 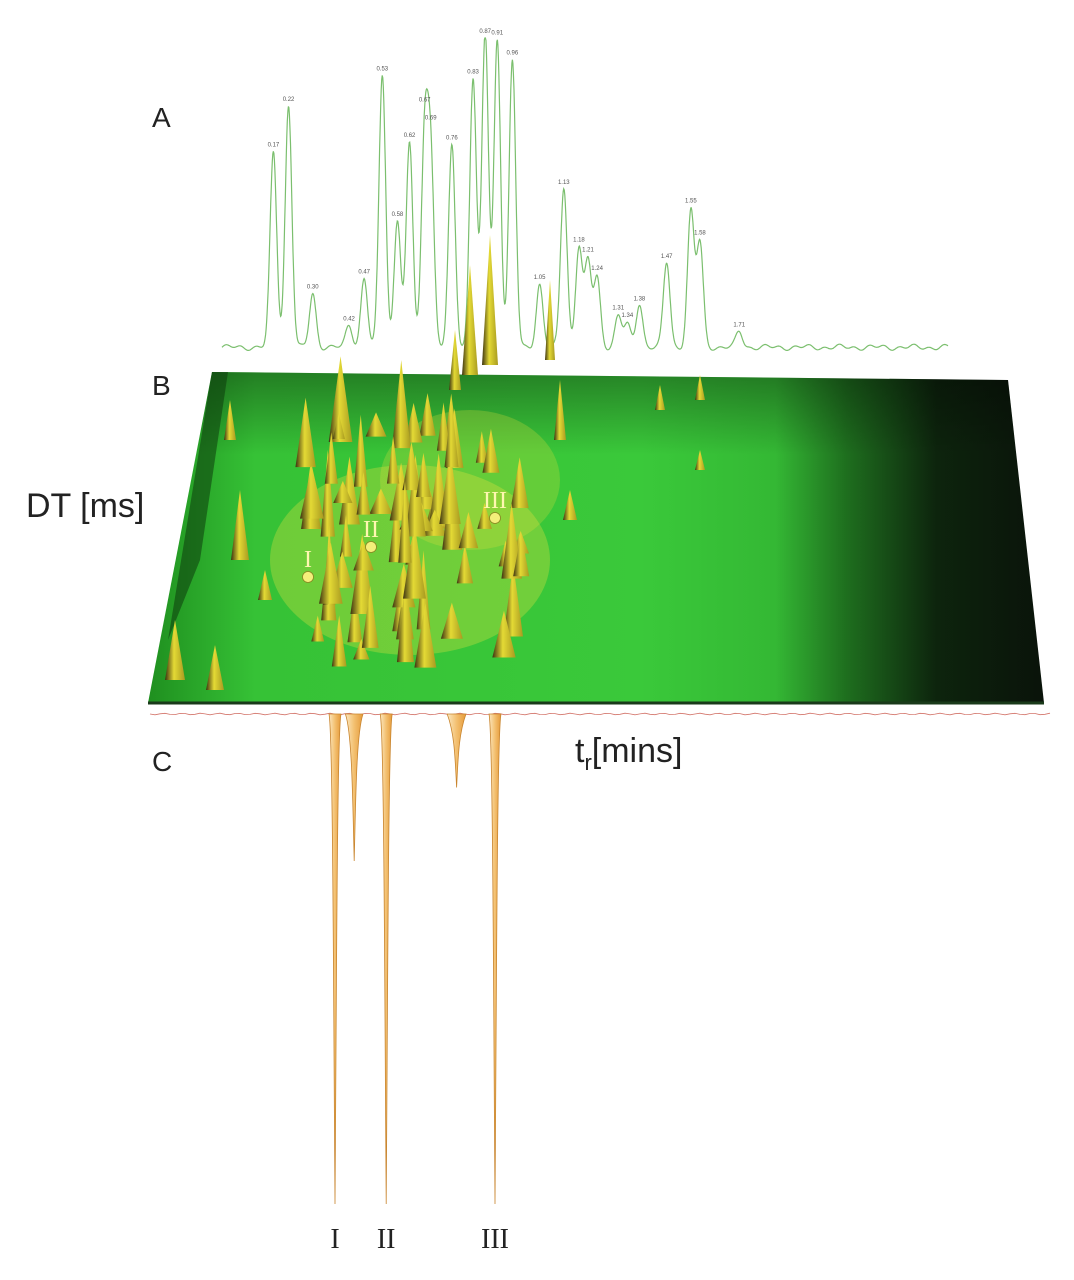 What do you see at coordinates (497, 34) in the screenshot?
I see `peak-label: 0.91` at bounding box center [497, 34].